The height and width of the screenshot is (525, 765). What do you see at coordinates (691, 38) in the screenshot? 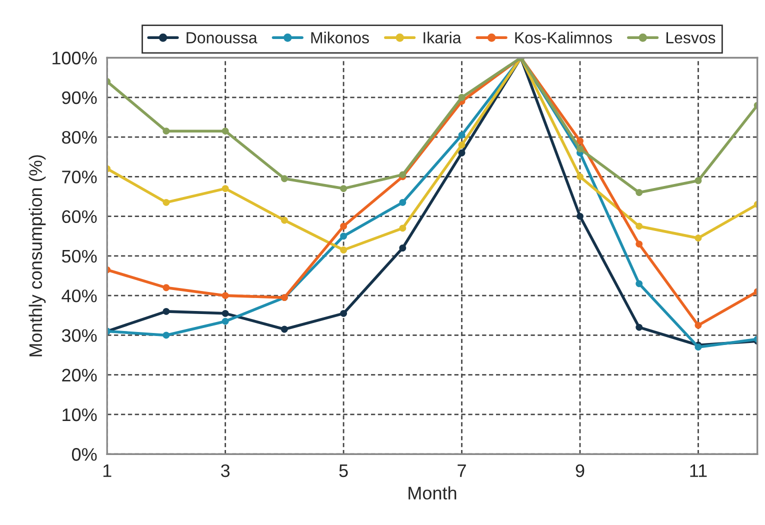
I see `legend-label: Lesvos` at bounding box center [691, 38].